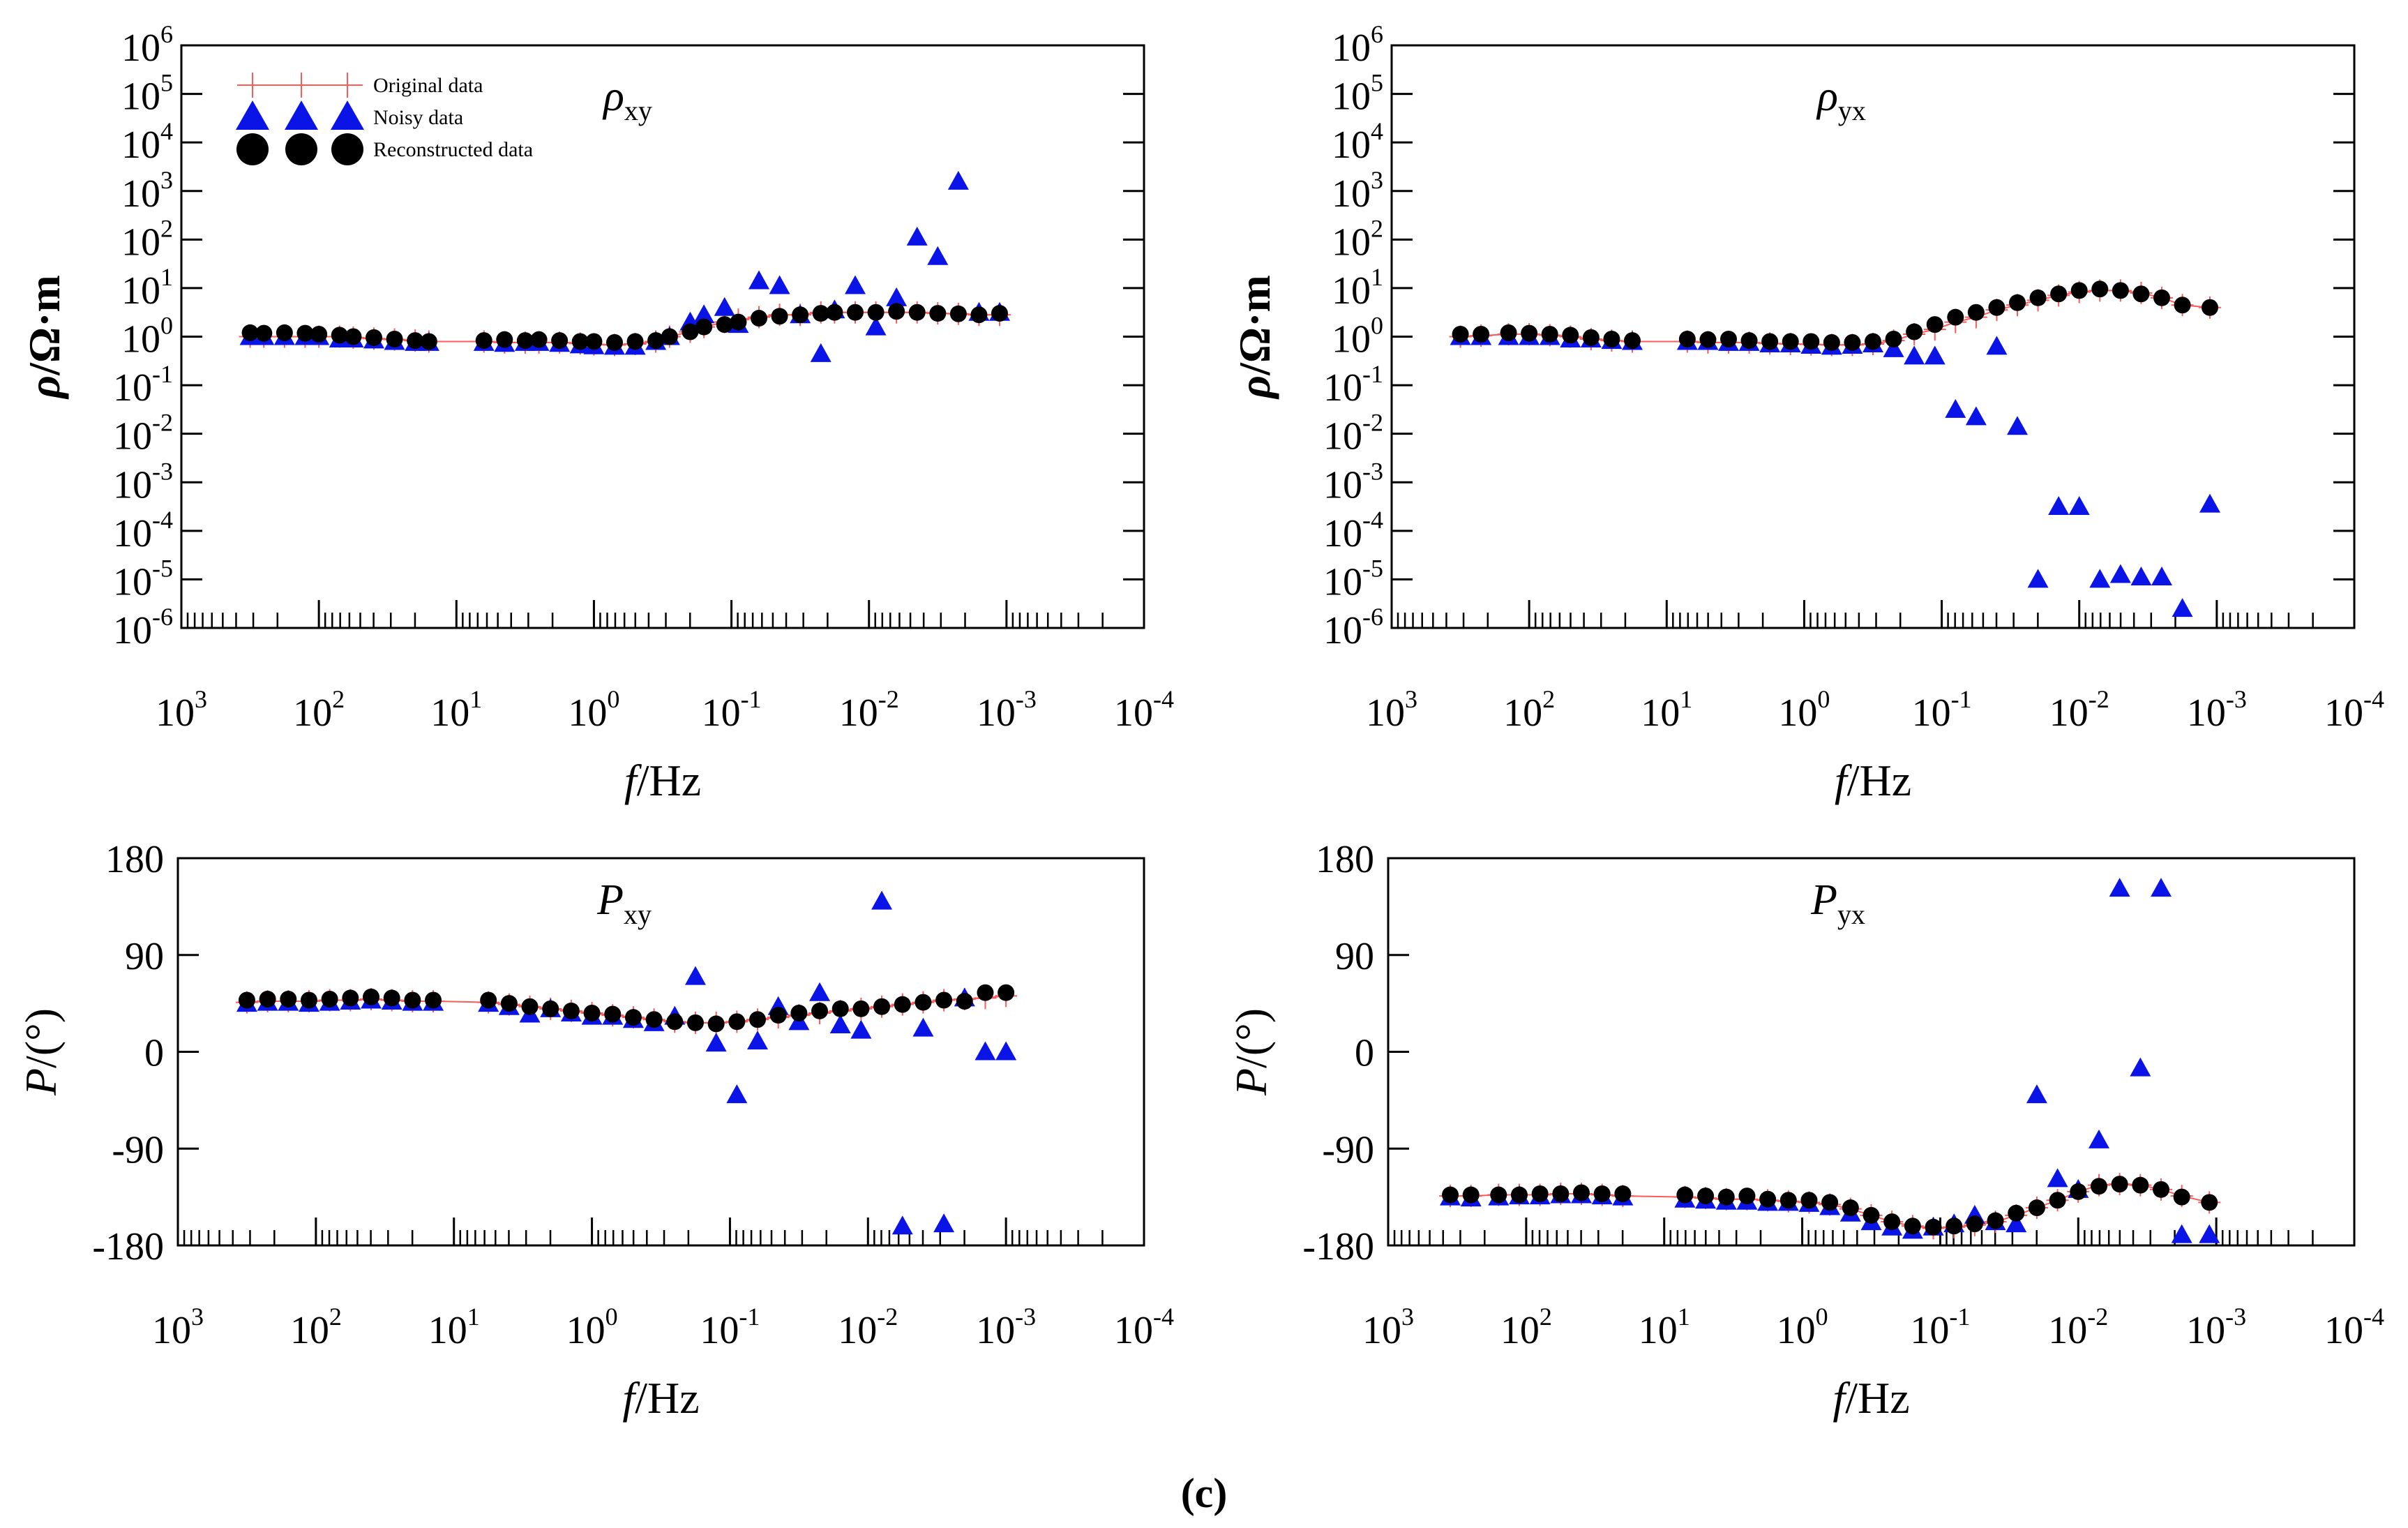  Describe the element at coordinates (1411, 699) in the screenshot. I see `x-tick-label-exp: 3` at that location.